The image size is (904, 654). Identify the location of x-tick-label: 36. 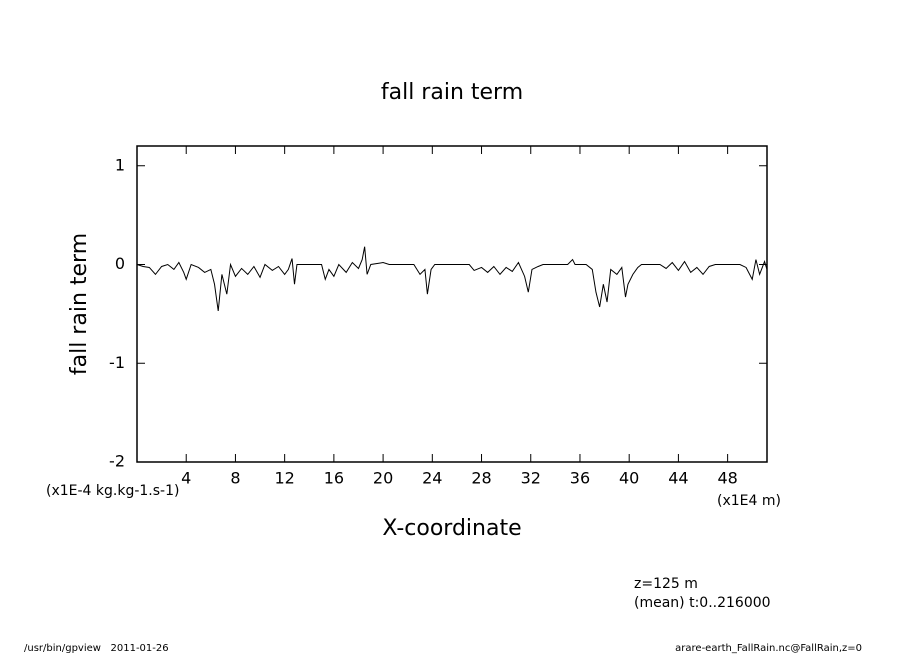
(580, 478).